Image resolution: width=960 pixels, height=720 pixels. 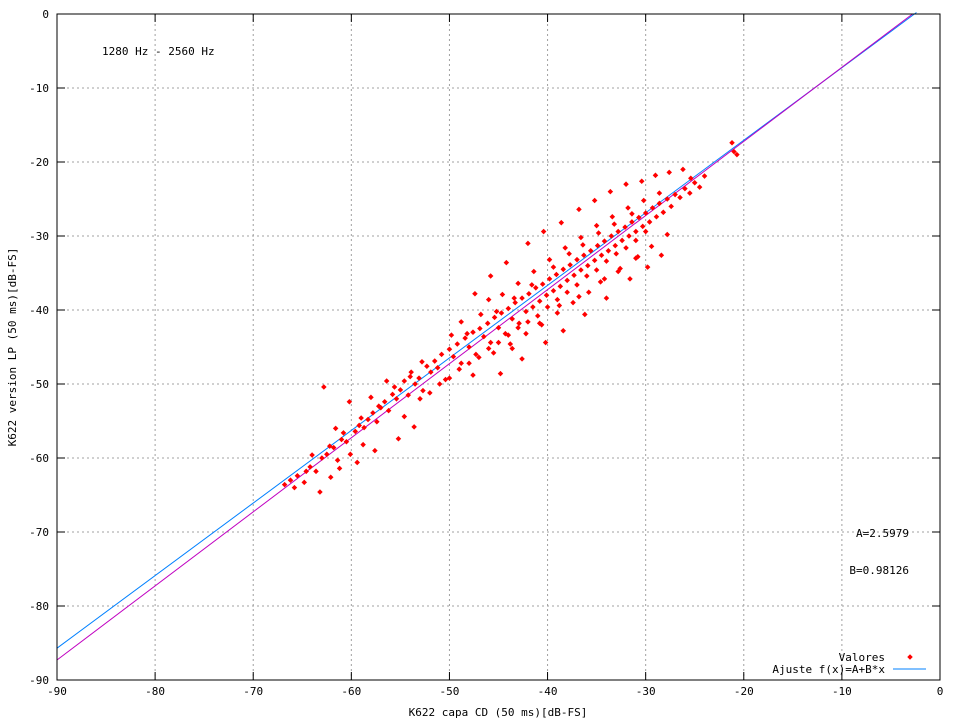 I want to click on y-tick-label: -30, so click(x=39, y=236).